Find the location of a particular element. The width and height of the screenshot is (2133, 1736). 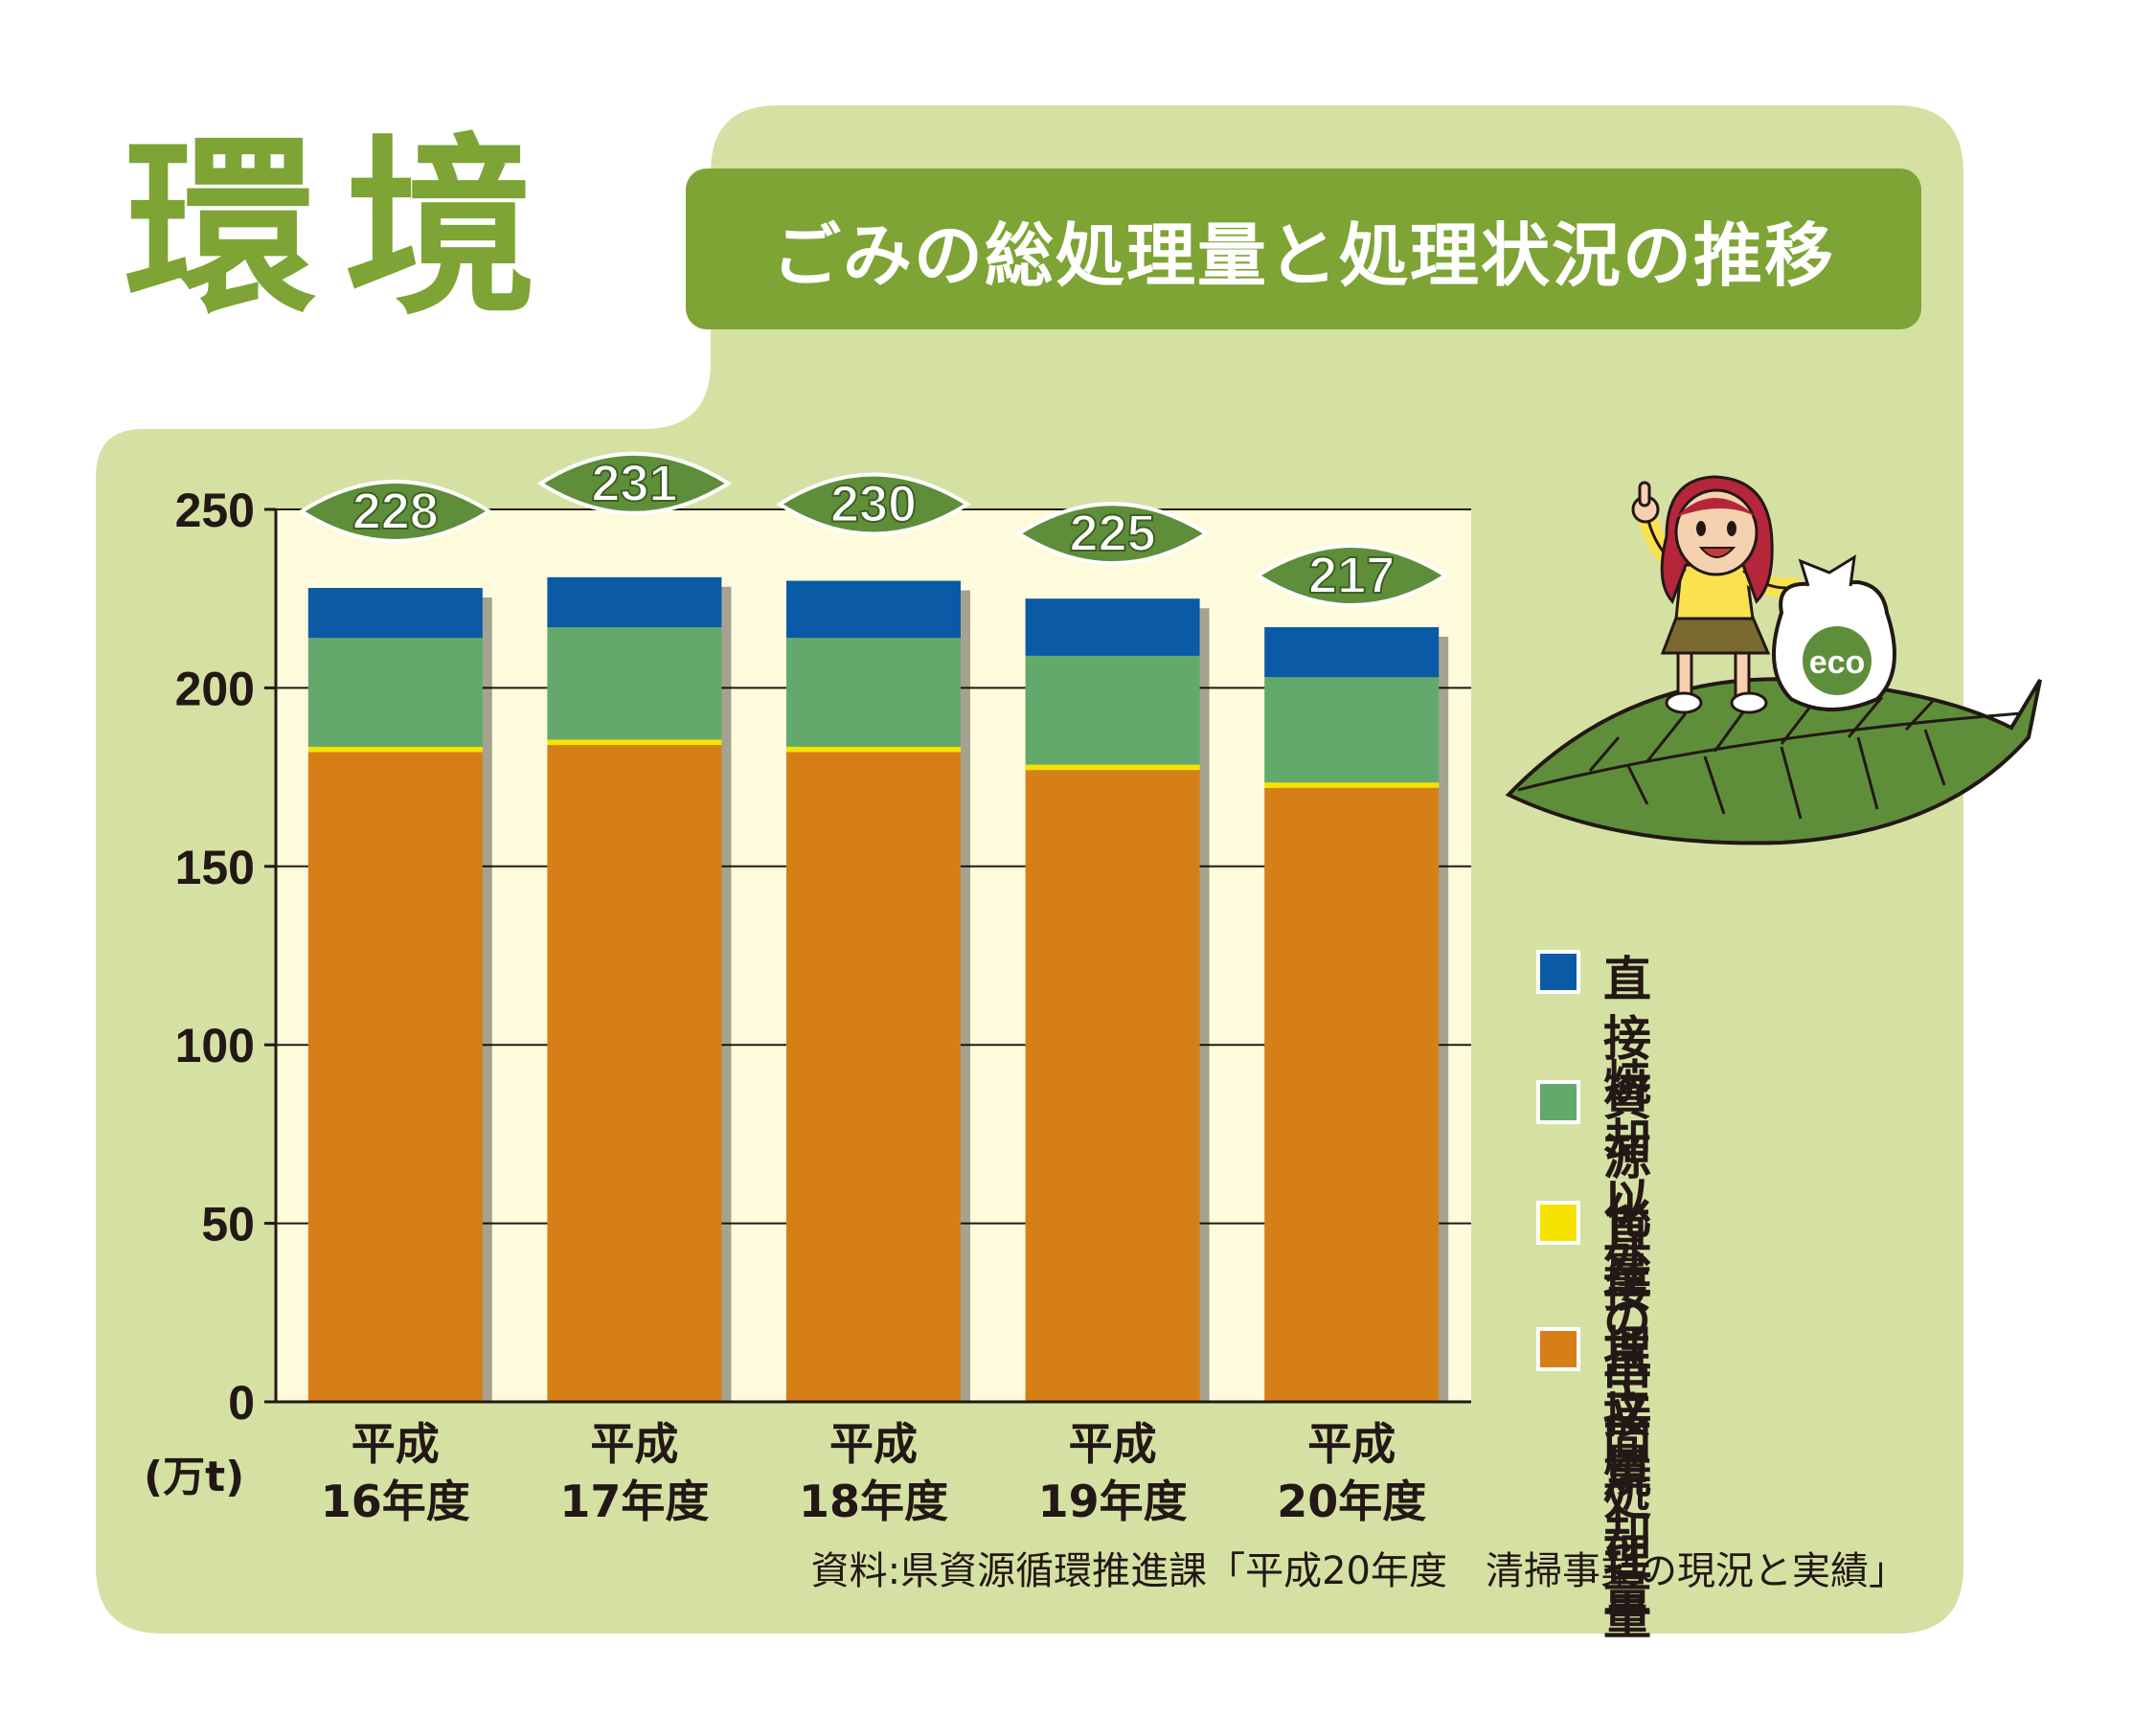

y-tick-label: 100 is located at coordinates (215, 1045).